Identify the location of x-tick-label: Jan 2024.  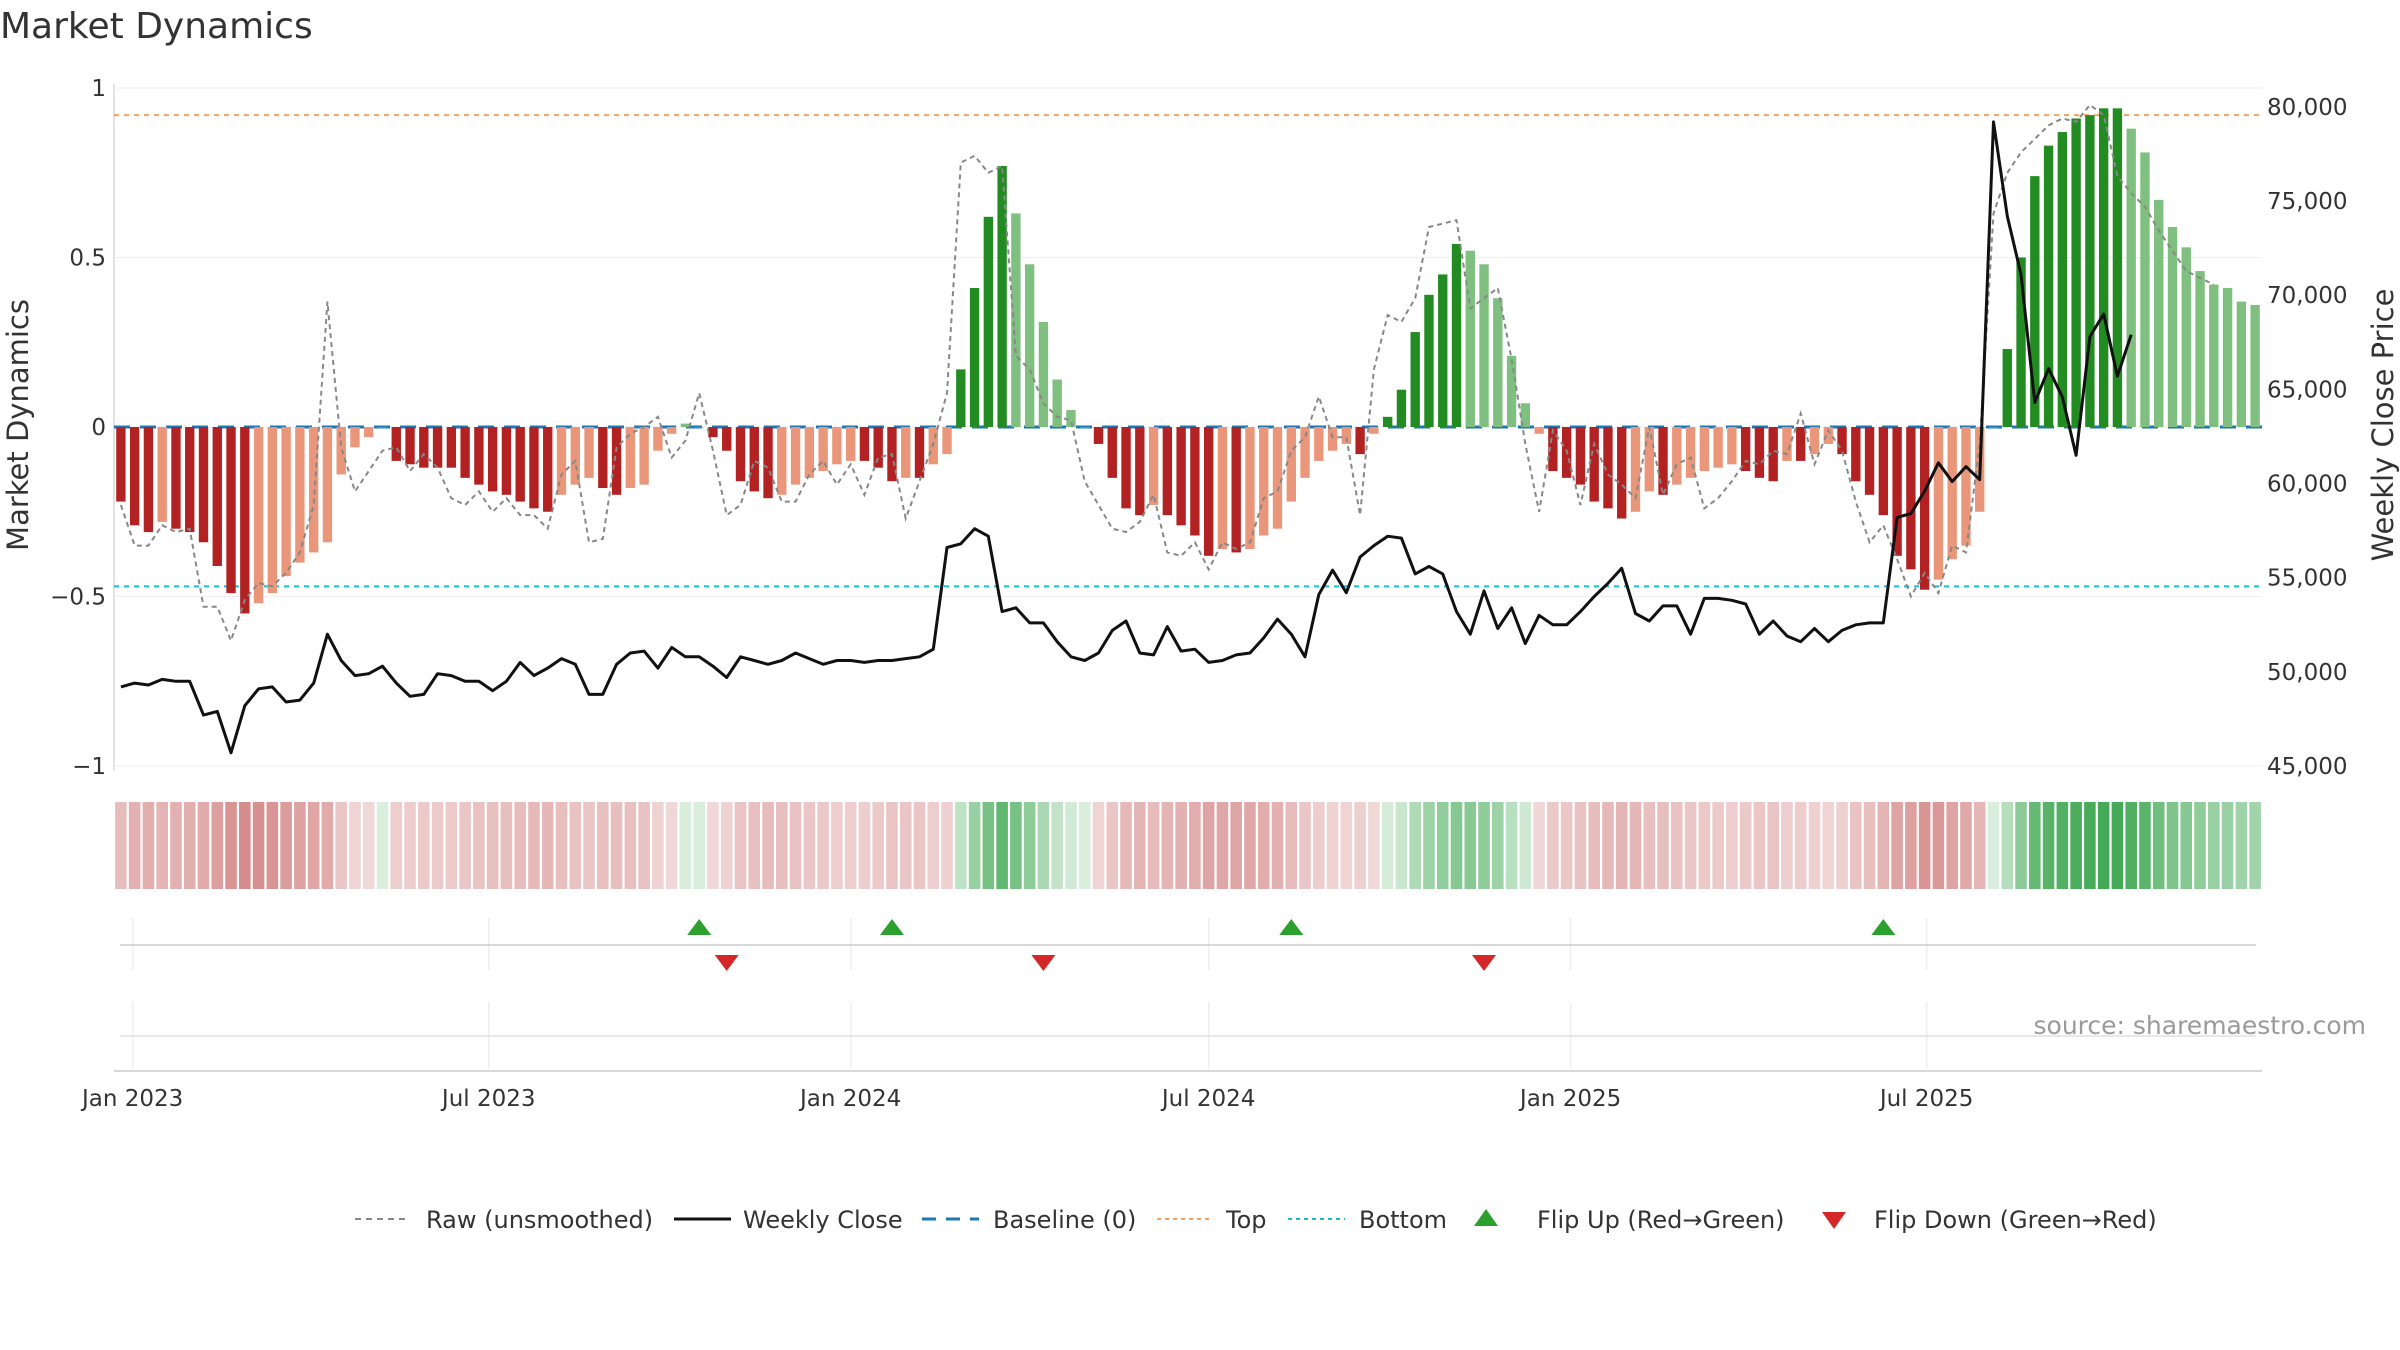
(849, 1099).